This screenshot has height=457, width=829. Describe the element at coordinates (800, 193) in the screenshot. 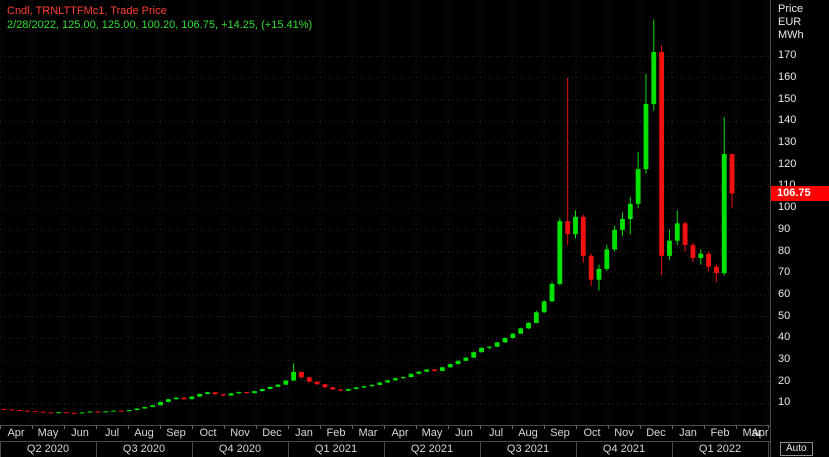

I see `last-price-badge: 106.75` at that location.